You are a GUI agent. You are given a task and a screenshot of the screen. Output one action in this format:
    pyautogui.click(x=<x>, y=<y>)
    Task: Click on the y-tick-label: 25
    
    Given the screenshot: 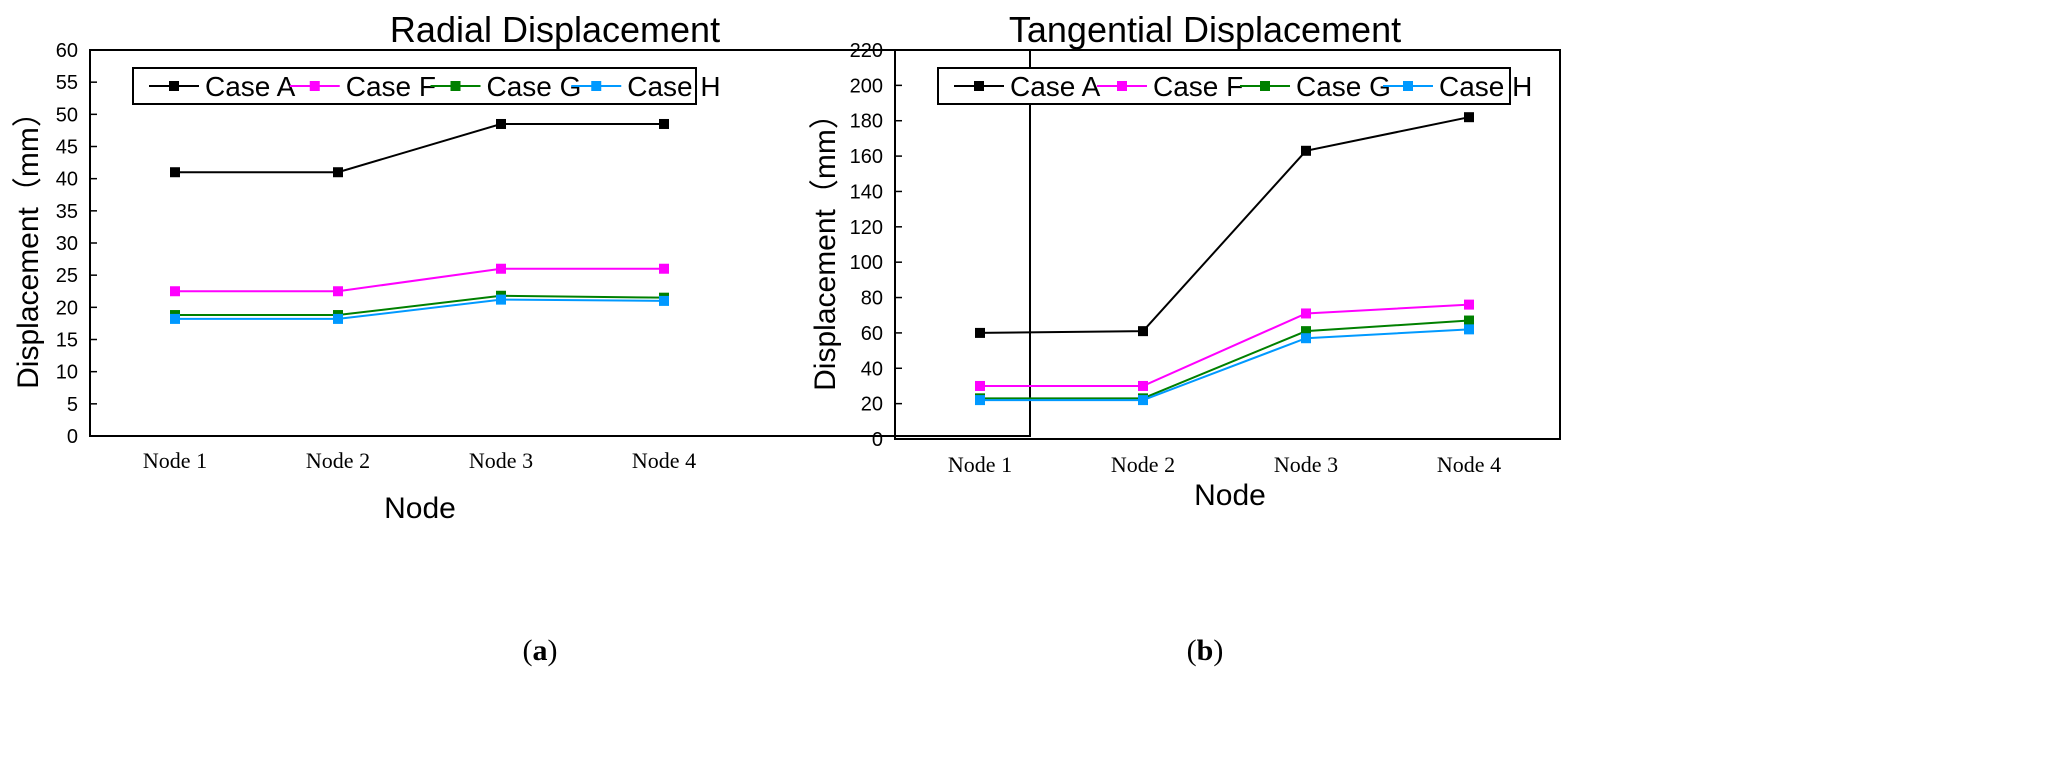 What is the action you would take?
    pyautogui.click(x=67, y=276)
    